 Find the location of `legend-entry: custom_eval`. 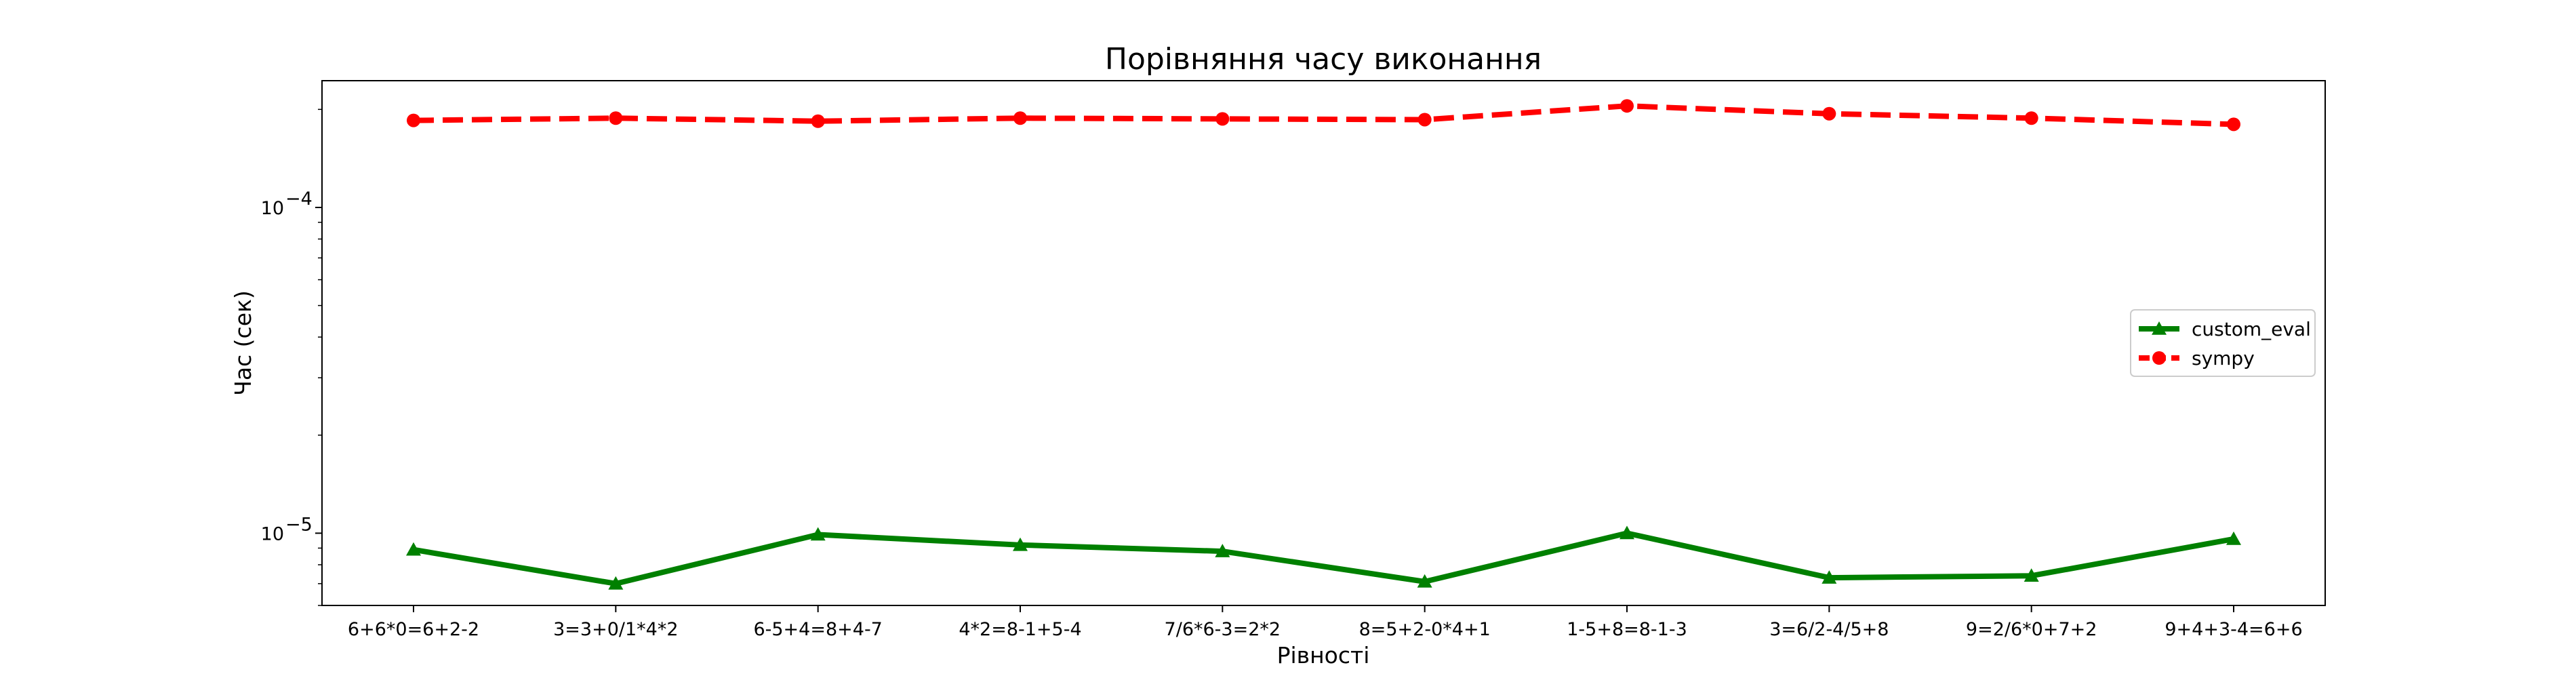

legend-entry: custom_eval is located at coordinates (2225, 329).